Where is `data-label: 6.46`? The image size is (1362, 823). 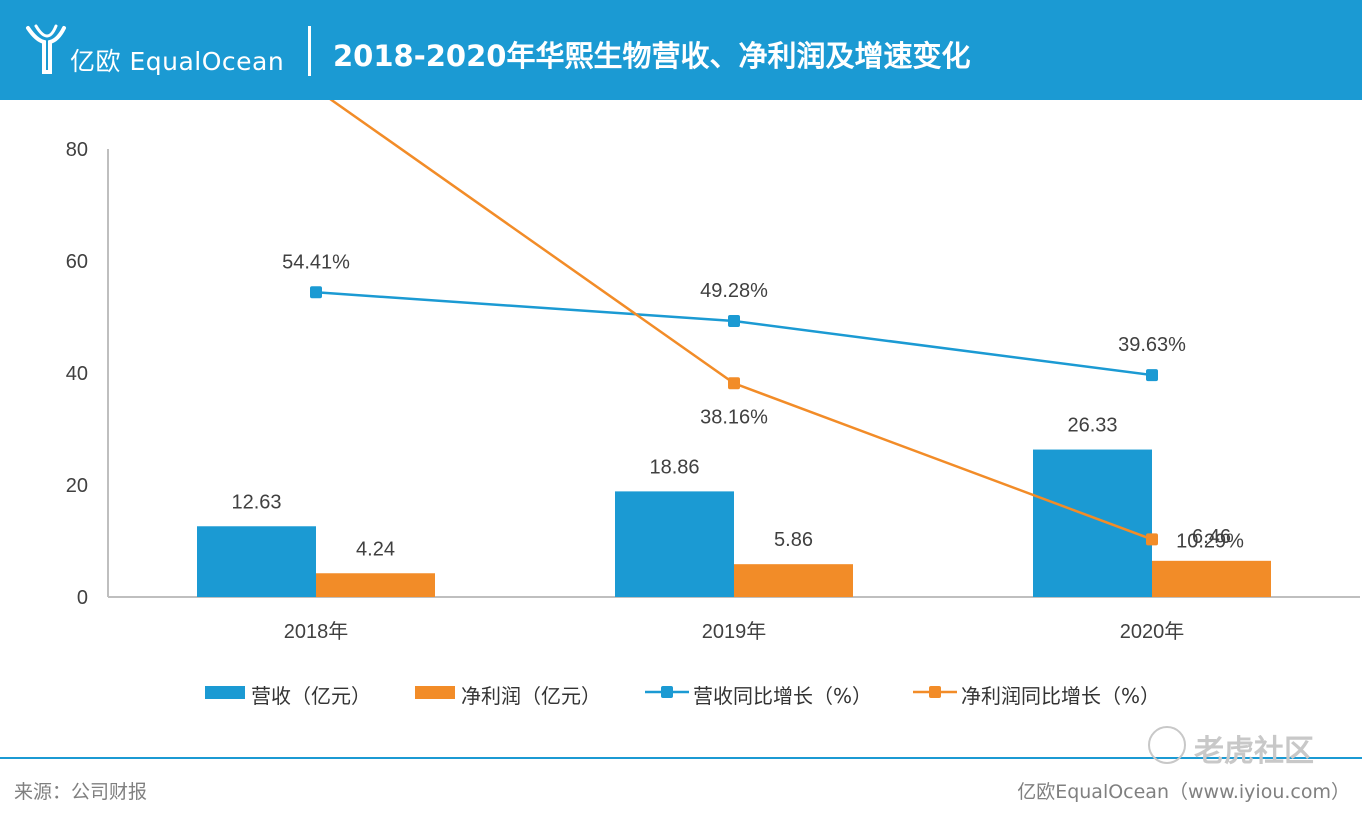 data-label: 6.46 is located at coordinates (1211, 537).